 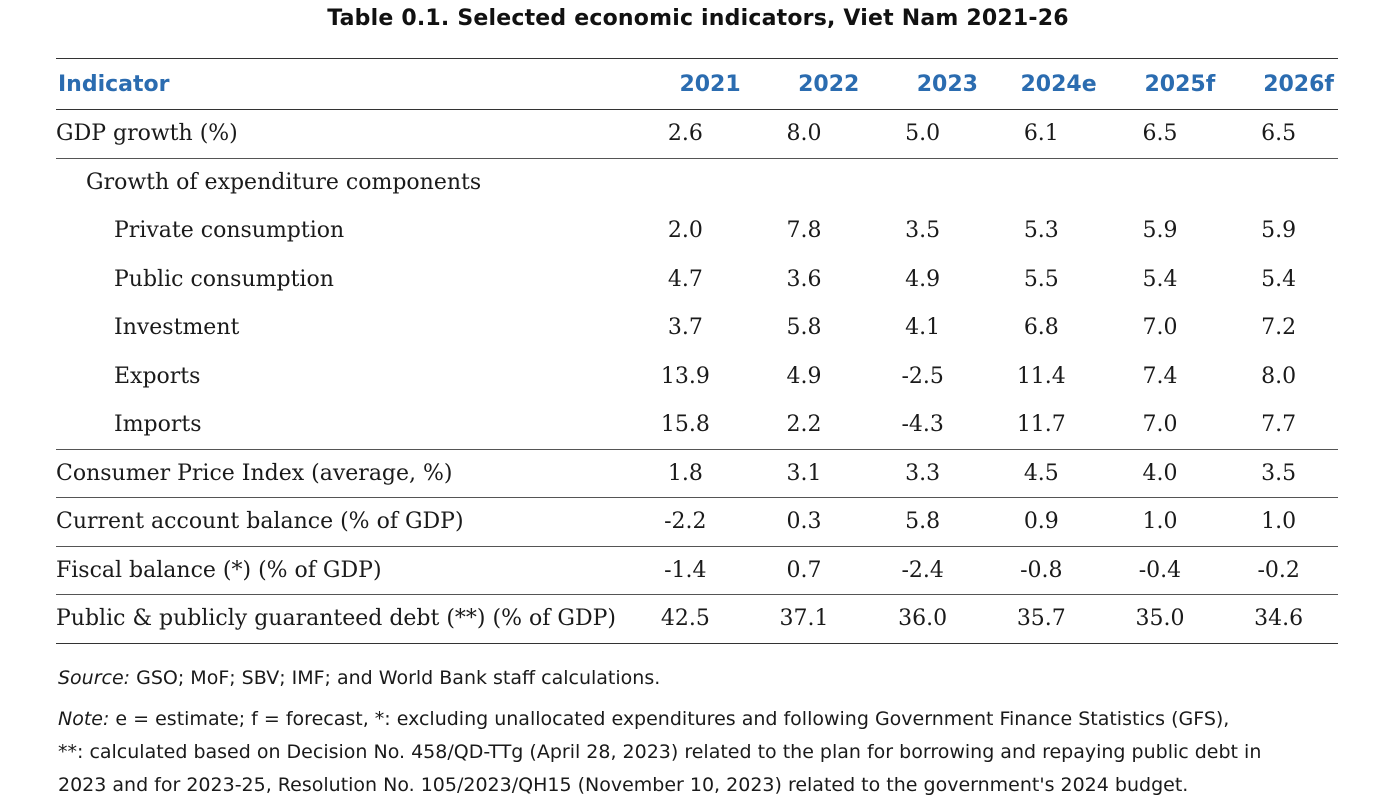 I want to click on cell-value: 42.5, so click(x=685, y=619).